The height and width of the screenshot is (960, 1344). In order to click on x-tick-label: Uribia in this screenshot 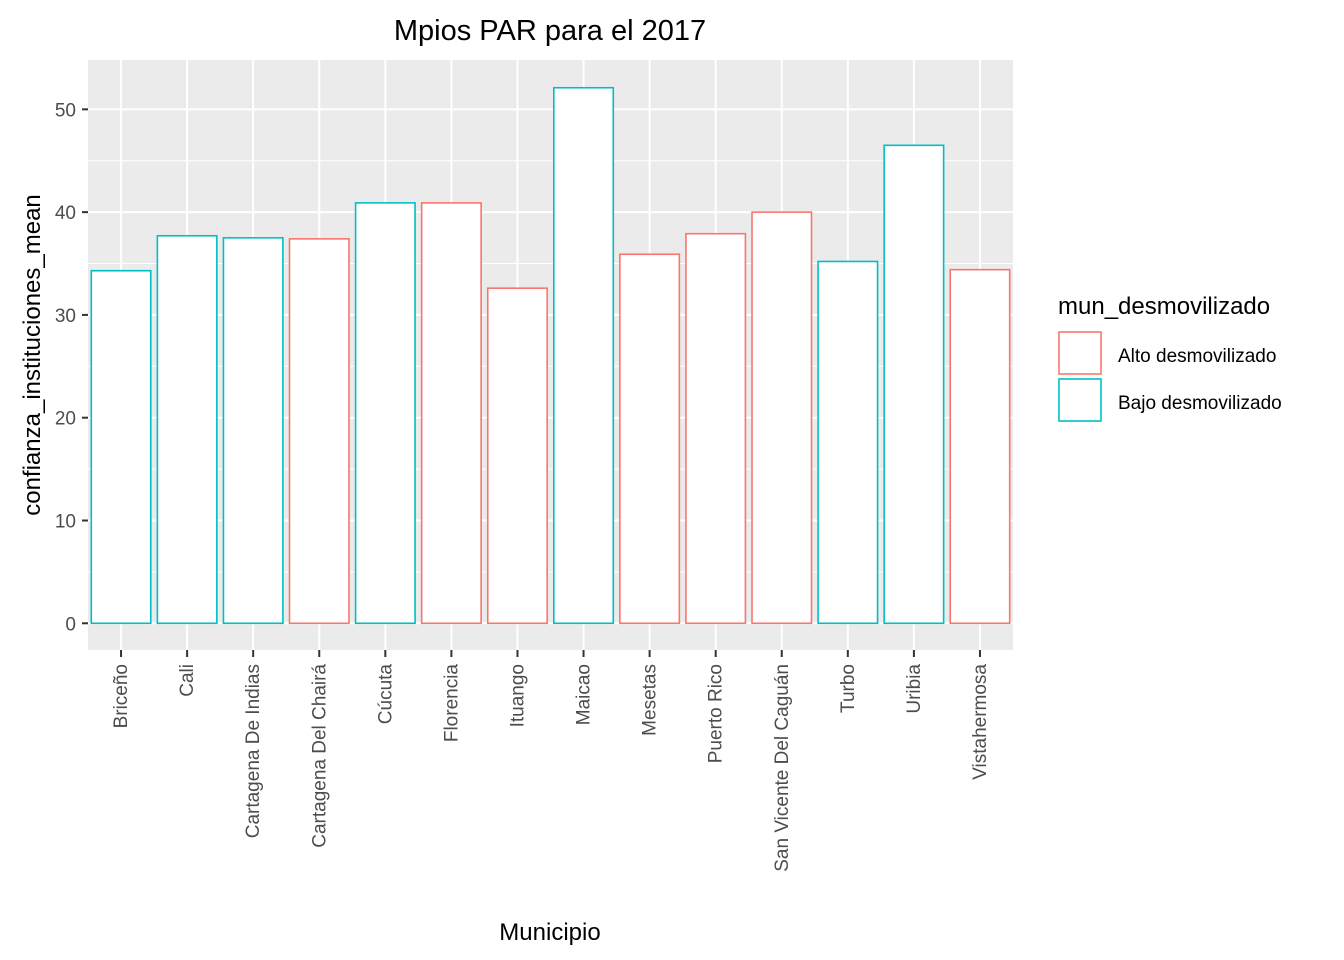, I will do `click(914, 689)`.